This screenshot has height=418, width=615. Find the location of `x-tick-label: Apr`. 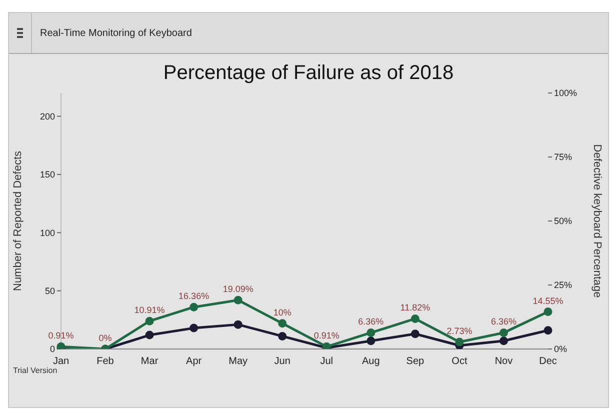

x-tick-label: Apr is located at coordinates (194, 362).